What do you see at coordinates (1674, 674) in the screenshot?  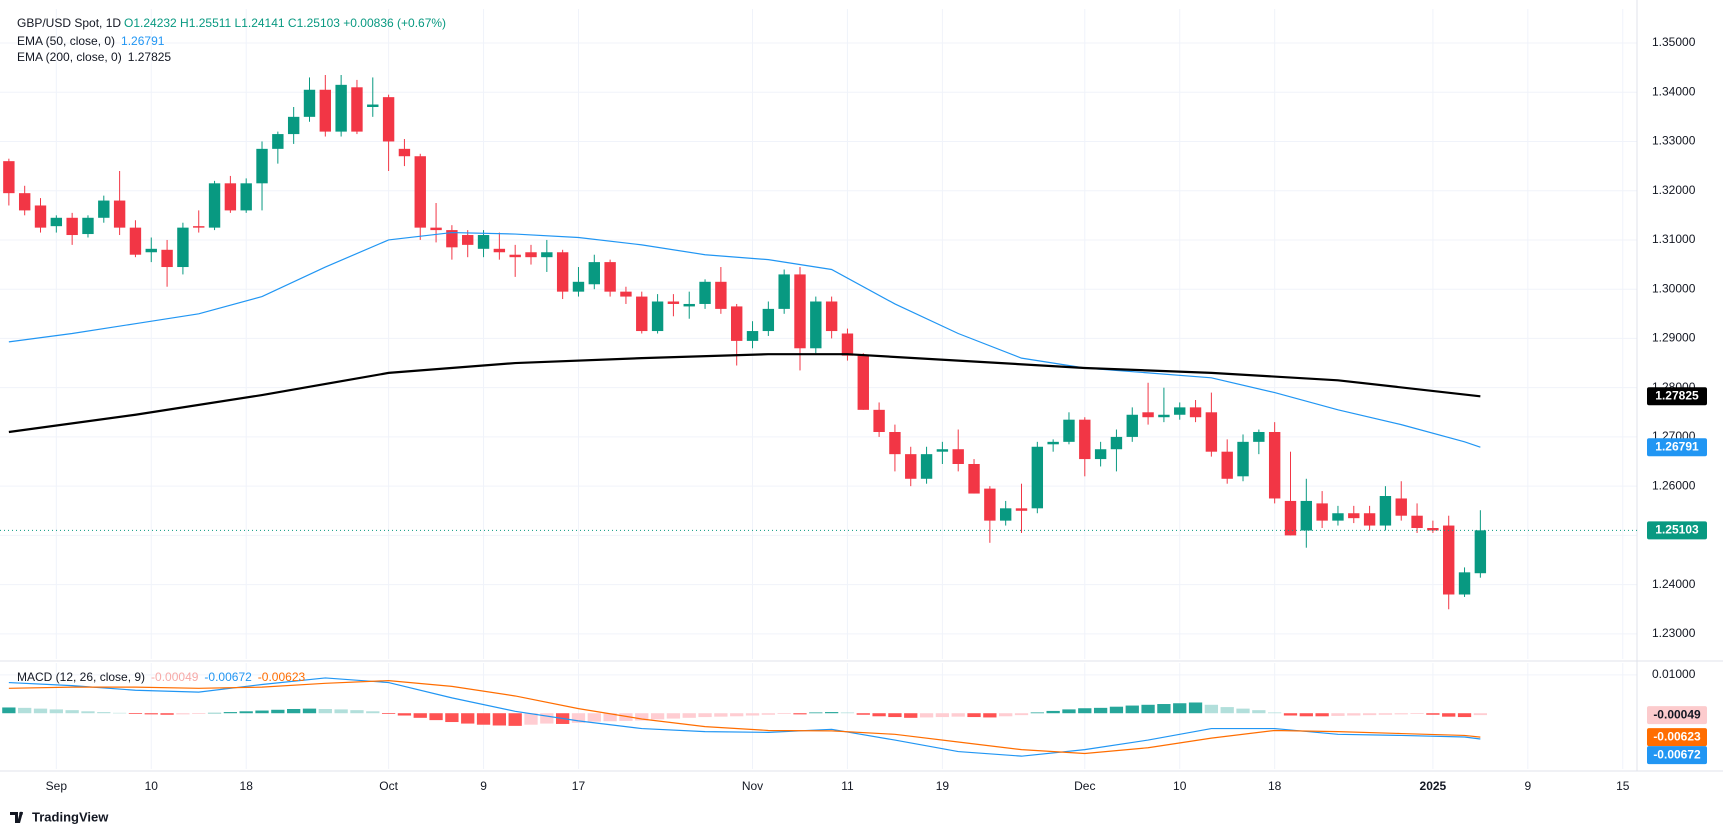 I see `y-tick-label: 0.01000` at bounding box center [1674, 674].